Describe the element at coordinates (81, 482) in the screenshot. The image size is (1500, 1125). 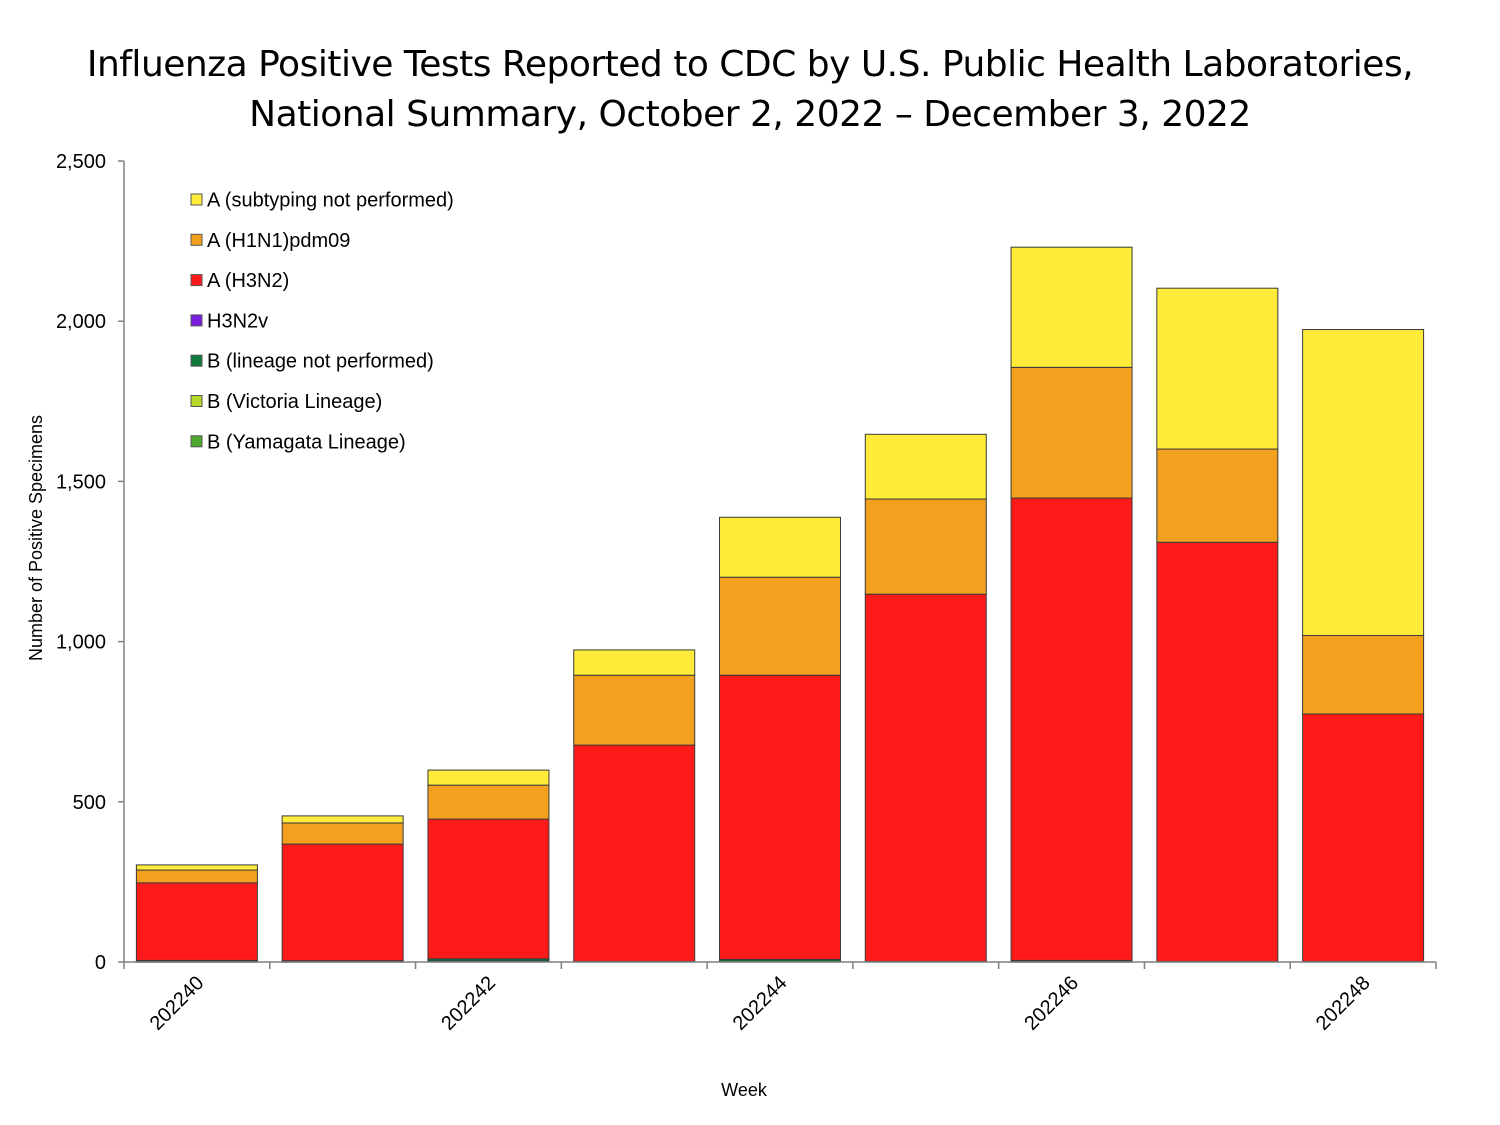
I see `y-tick-label: 1,500` at that location.